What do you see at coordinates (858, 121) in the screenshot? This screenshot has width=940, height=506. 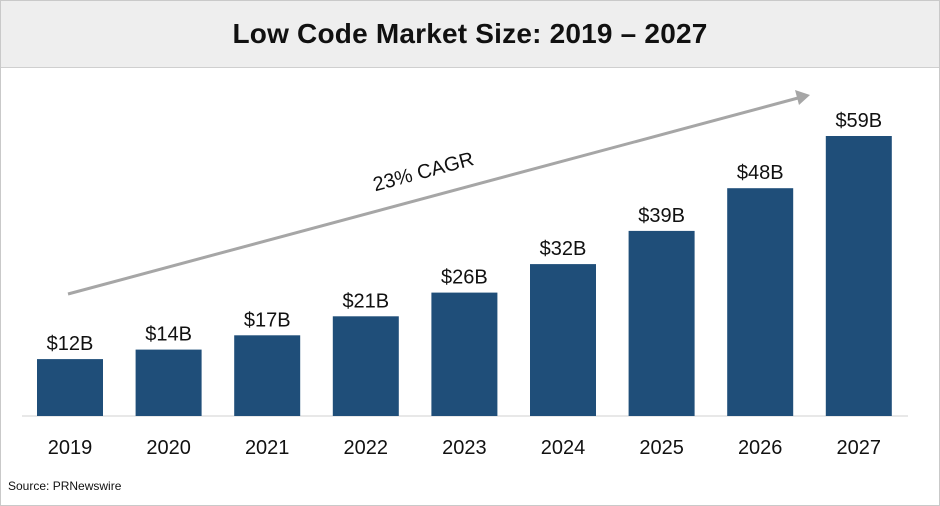 I see `value-label-2027: $59B` at bounding box center [858, 121].